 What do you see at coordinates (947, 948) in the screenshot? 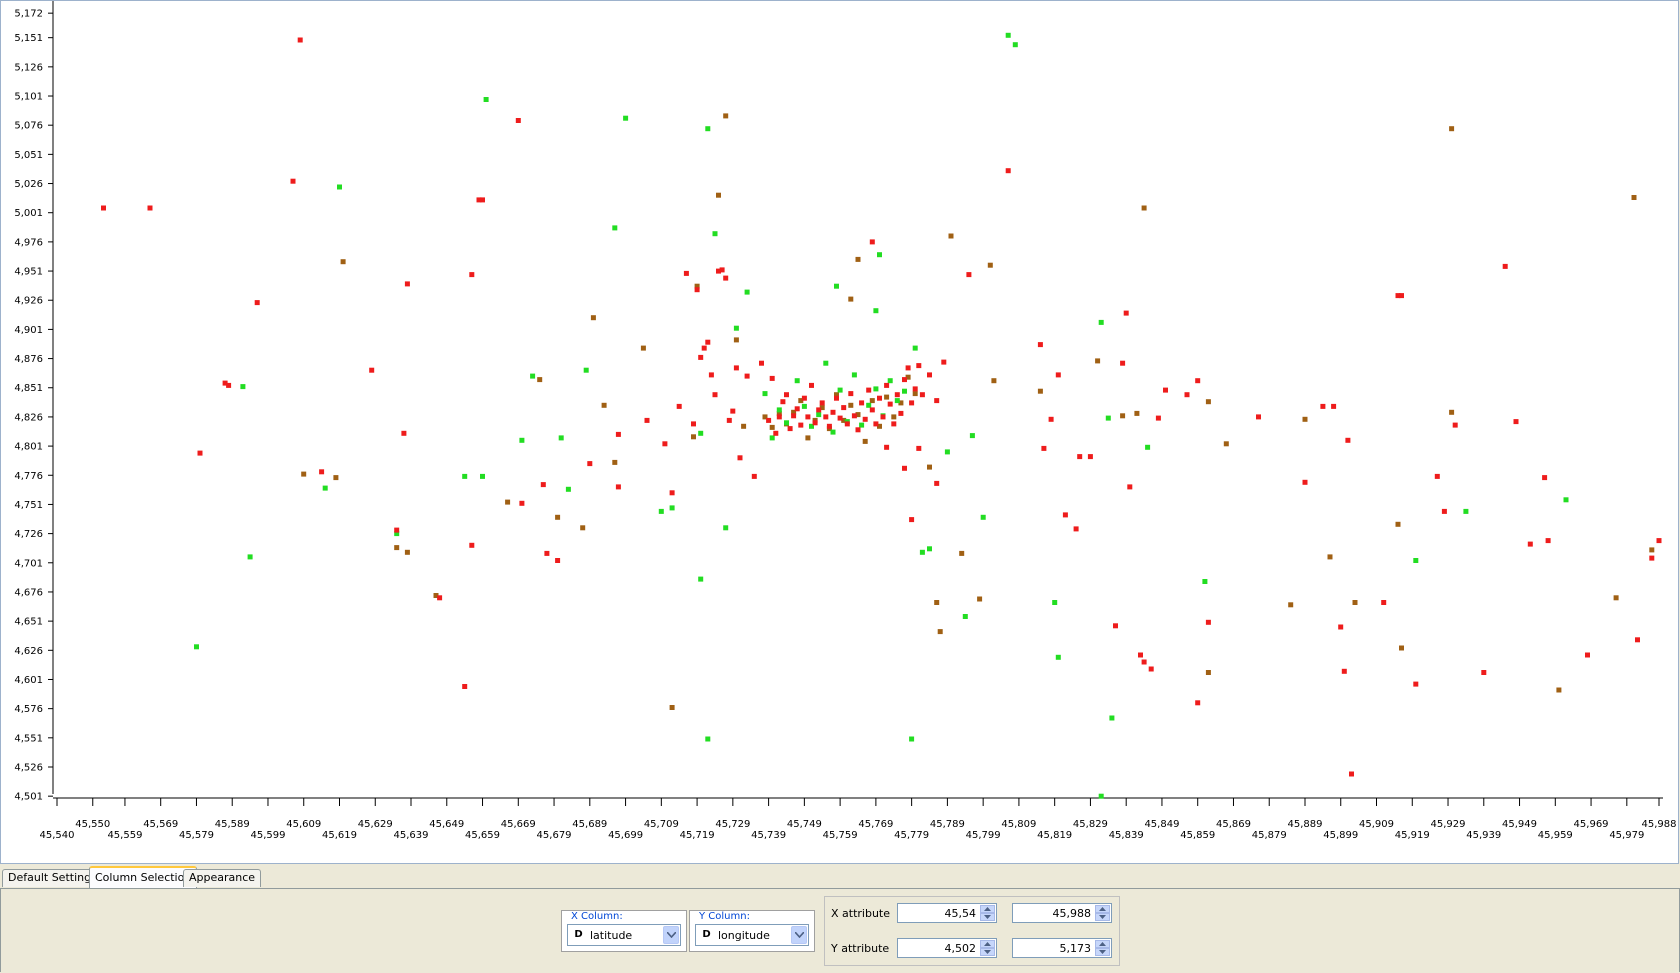
I see `y-min-spinner: 4,502` at bounding box center [947, 948].